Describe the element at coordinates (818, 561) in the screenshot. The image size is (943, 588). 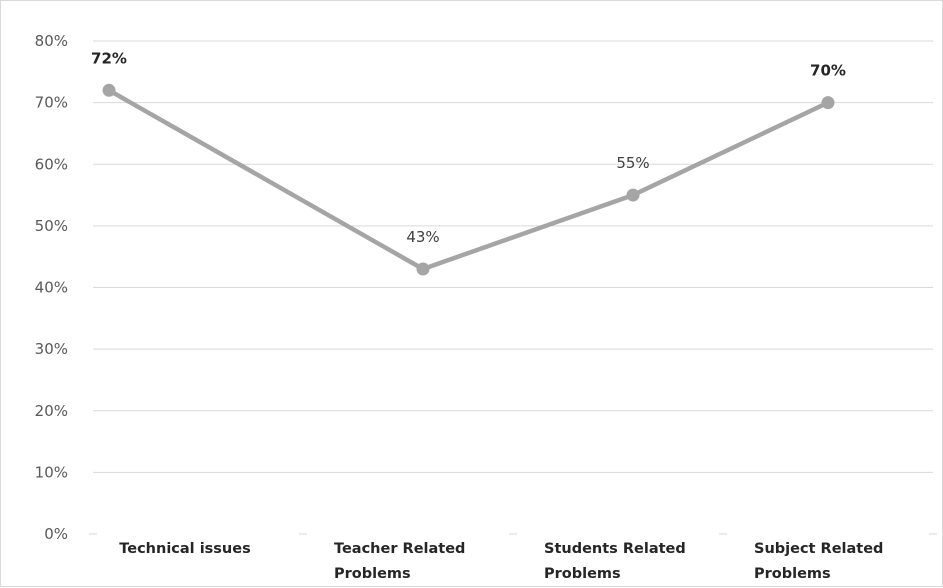
I see `x-category-label: Subject Related Problems` at that location.